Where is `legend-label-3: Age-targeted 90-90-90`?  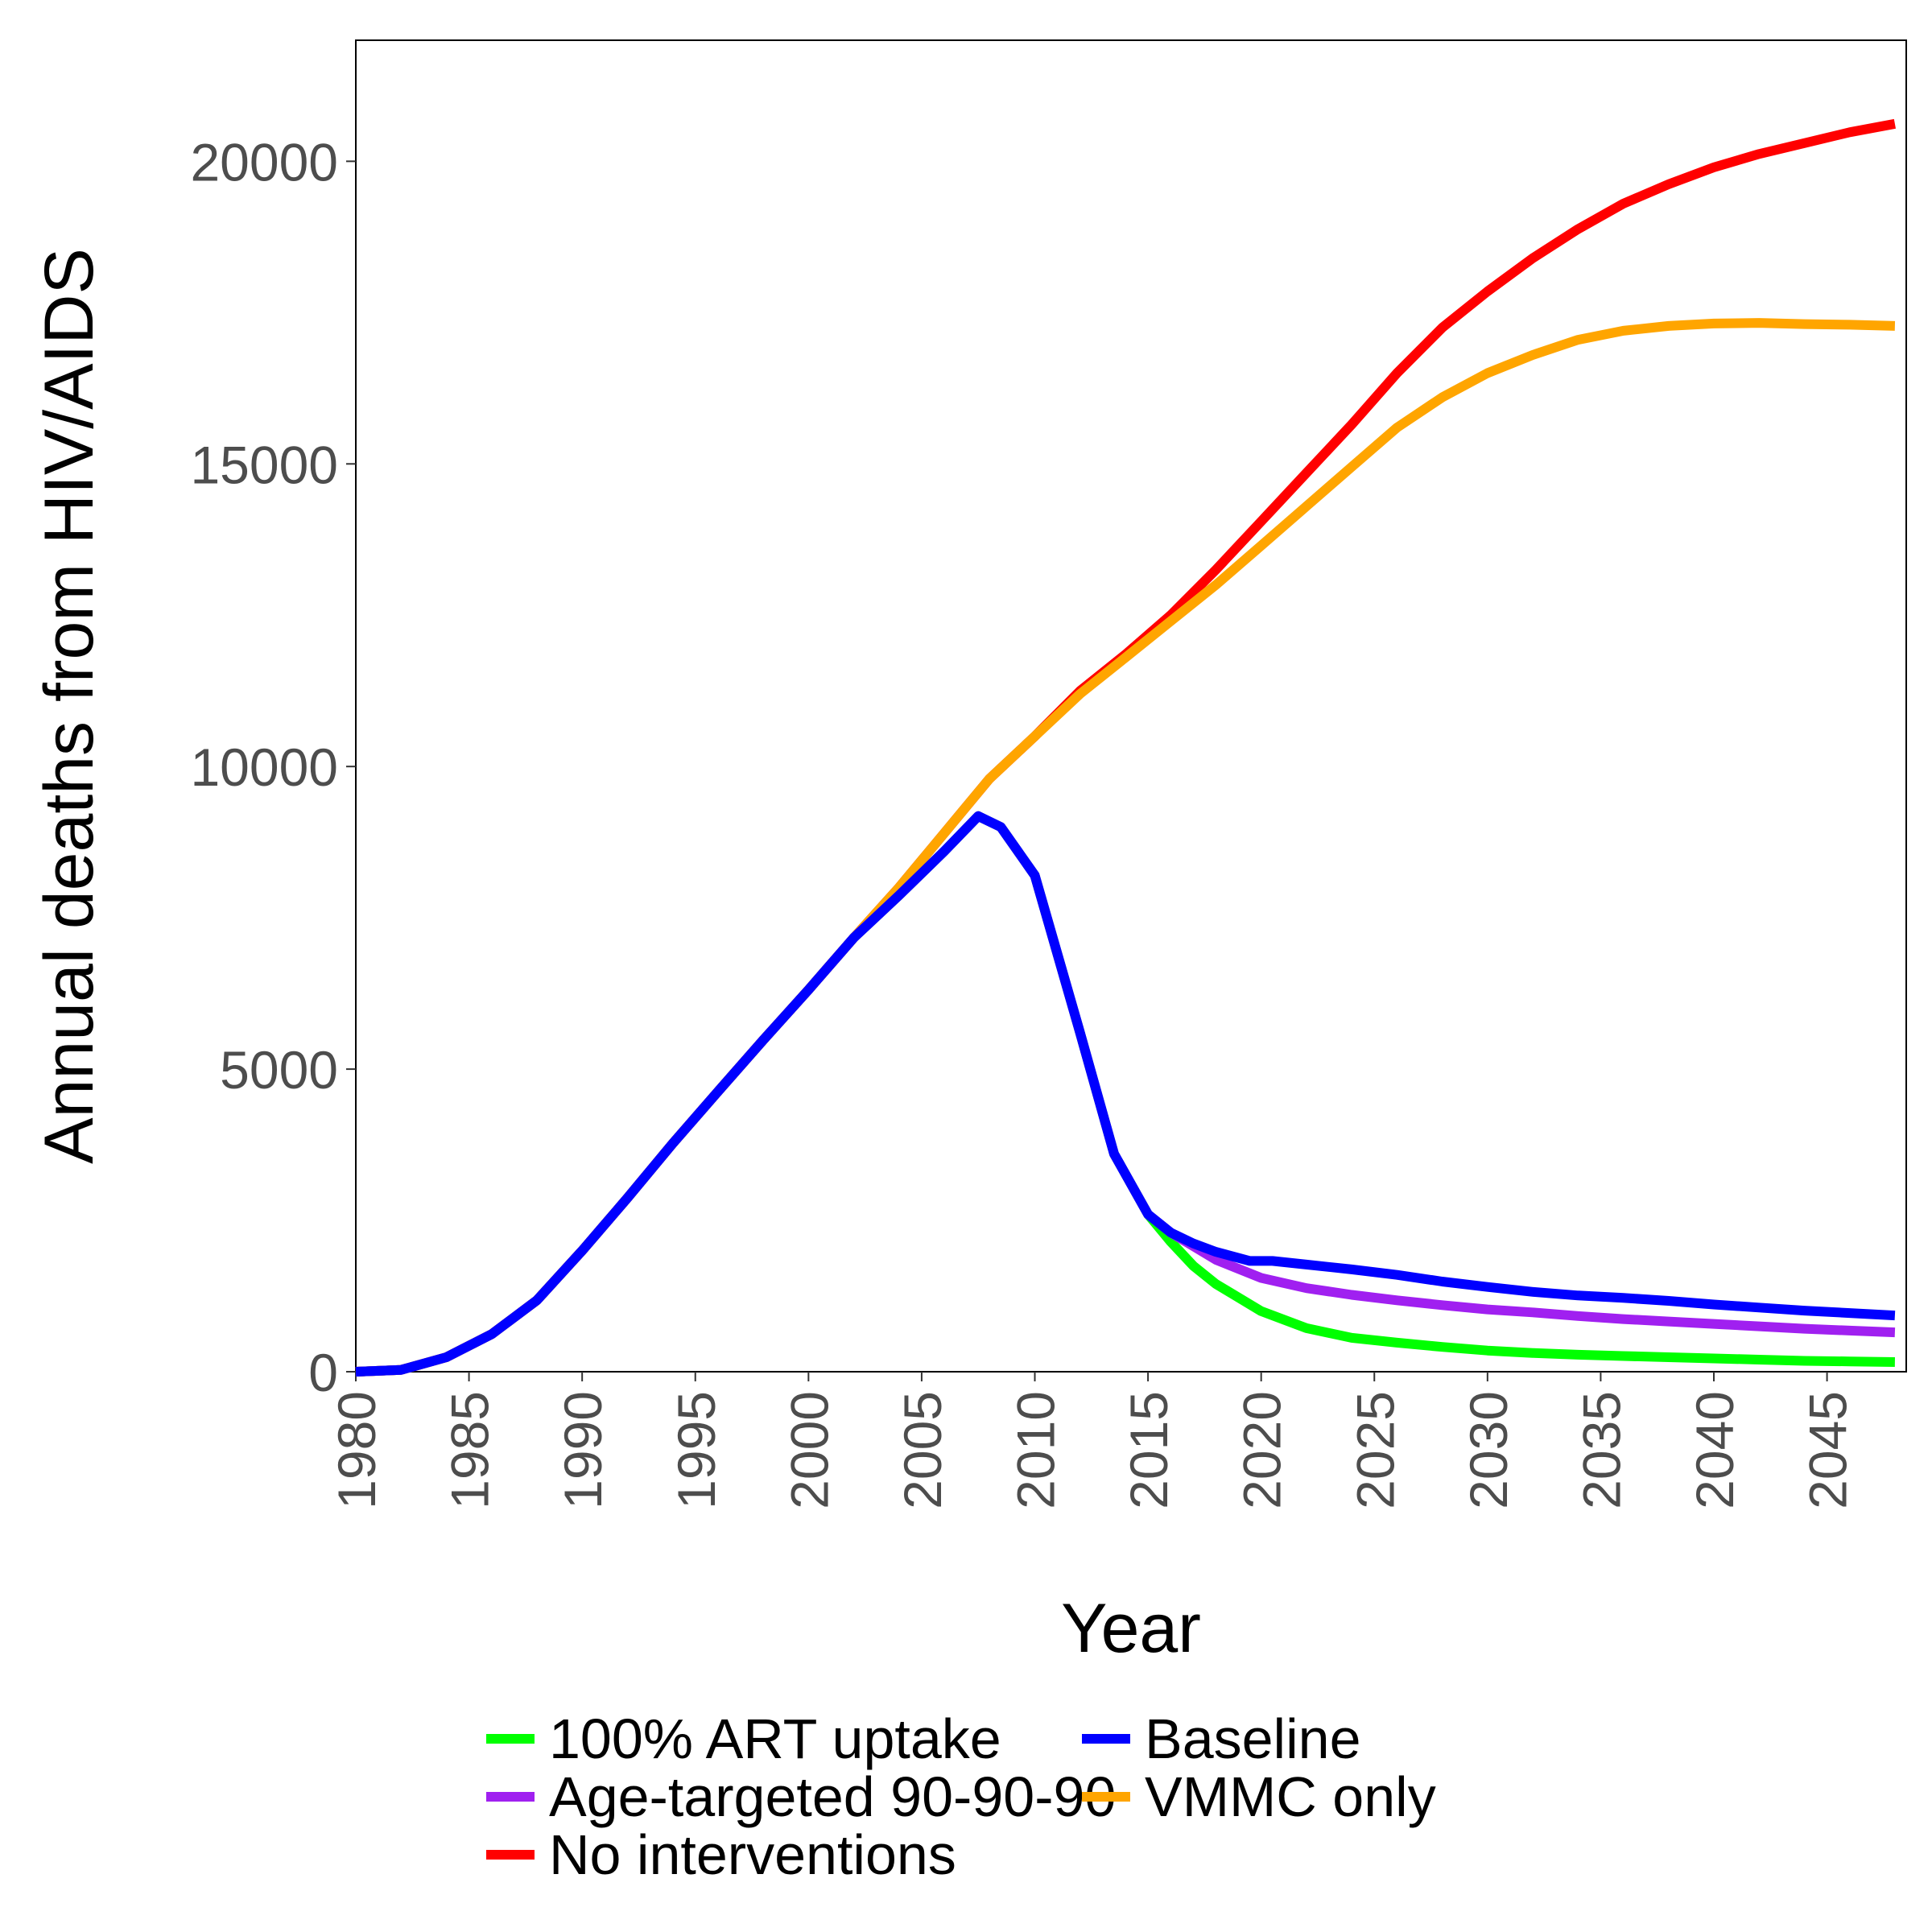
legend-label-3: Age-targeted 90-90-90 is located at coordinates (832, 1796).